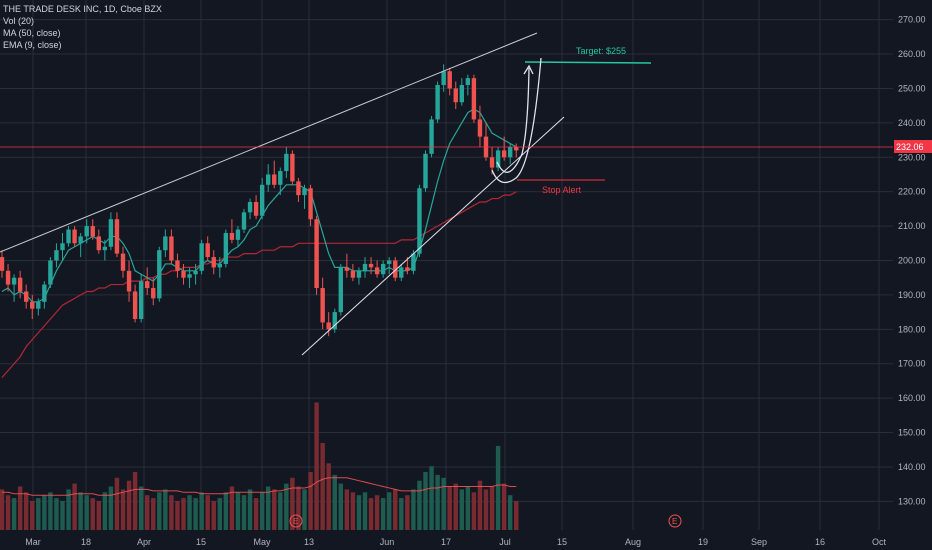  I want to click on volume-indicator-label: Vol (20), so click(19, 21).